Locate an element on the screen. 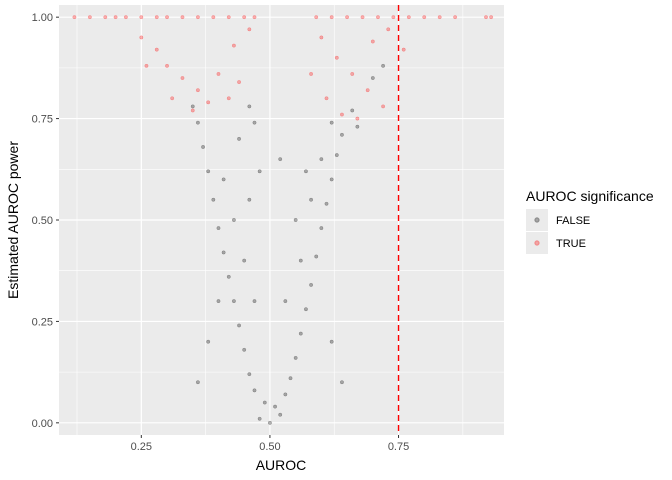 This screenshot has width=672, height=480. y-tick-label: 0.00 is located at coordinates (42, 424).